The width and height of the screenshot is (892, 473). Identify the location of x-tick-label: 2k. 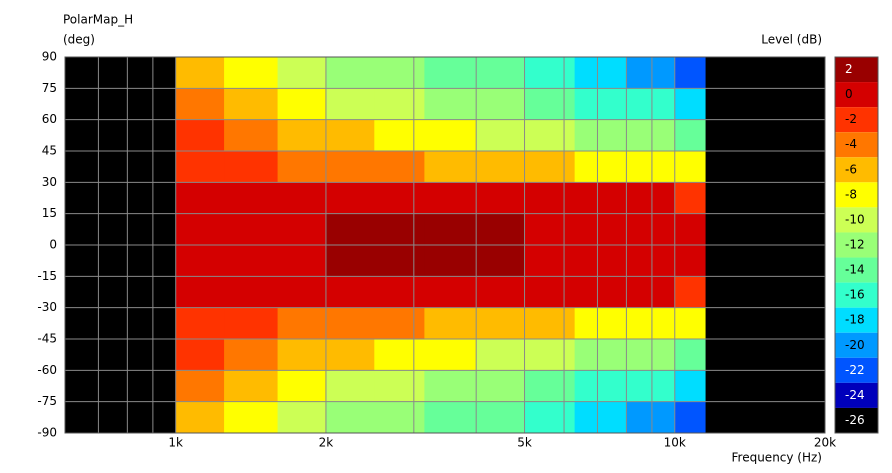
(326, 443).